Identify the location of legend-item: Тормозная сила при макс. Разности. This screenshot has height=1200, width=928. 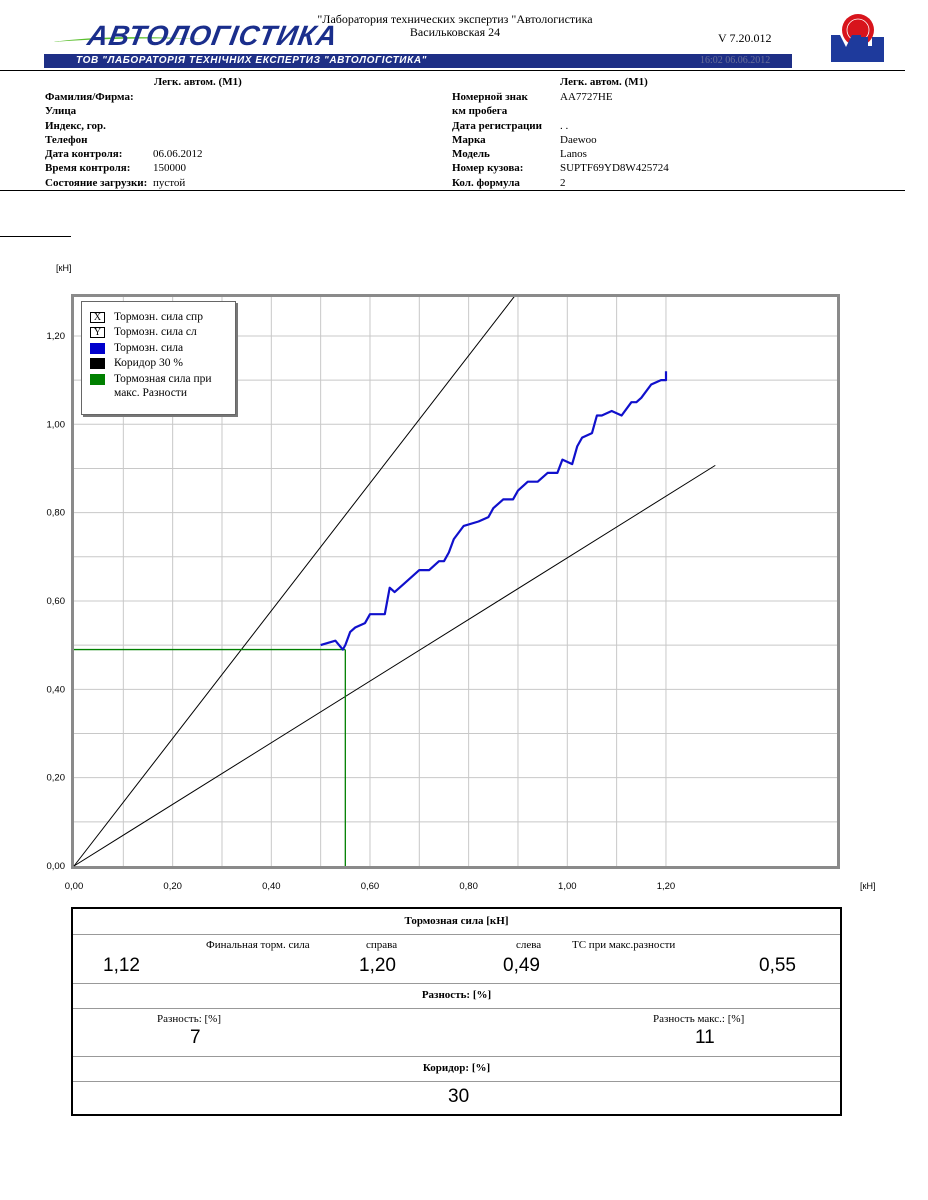
(156, 386).